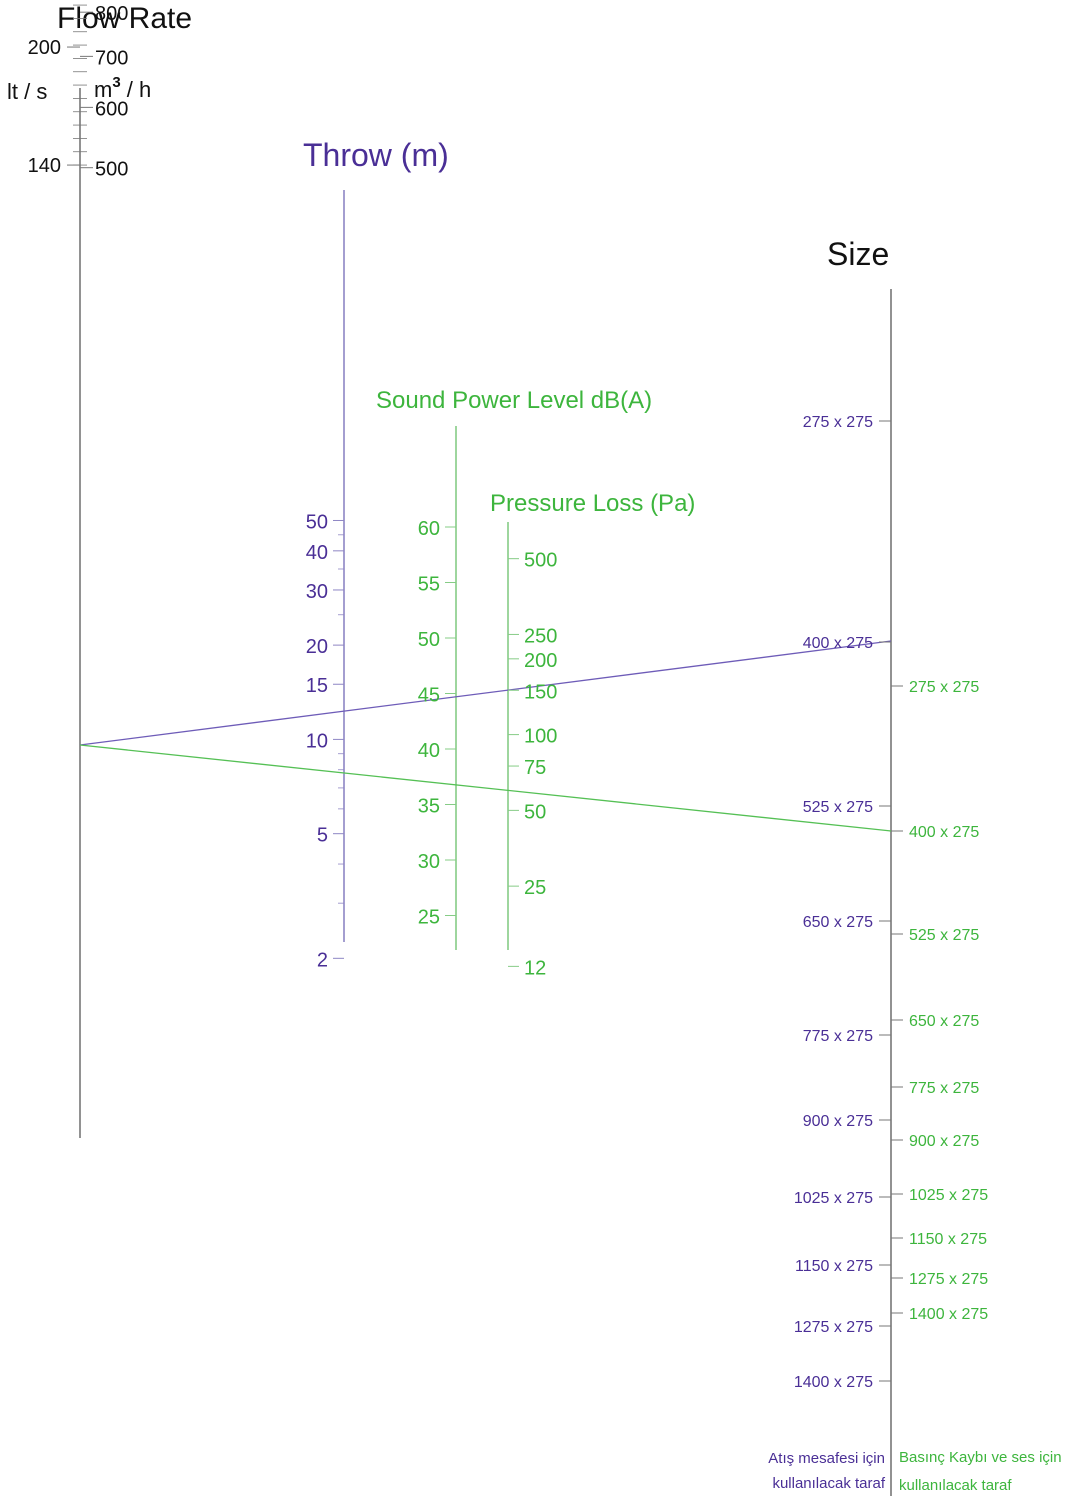  I want to click on size-left-label: 1400 x 275, so click(833, 1382).